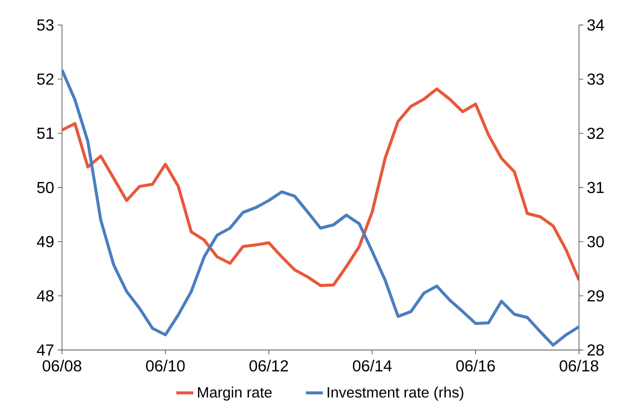 Image resolution: width=620 pixels, height=412 pixels. I want to click on y2-tick-label: 29, so click(596, 296).